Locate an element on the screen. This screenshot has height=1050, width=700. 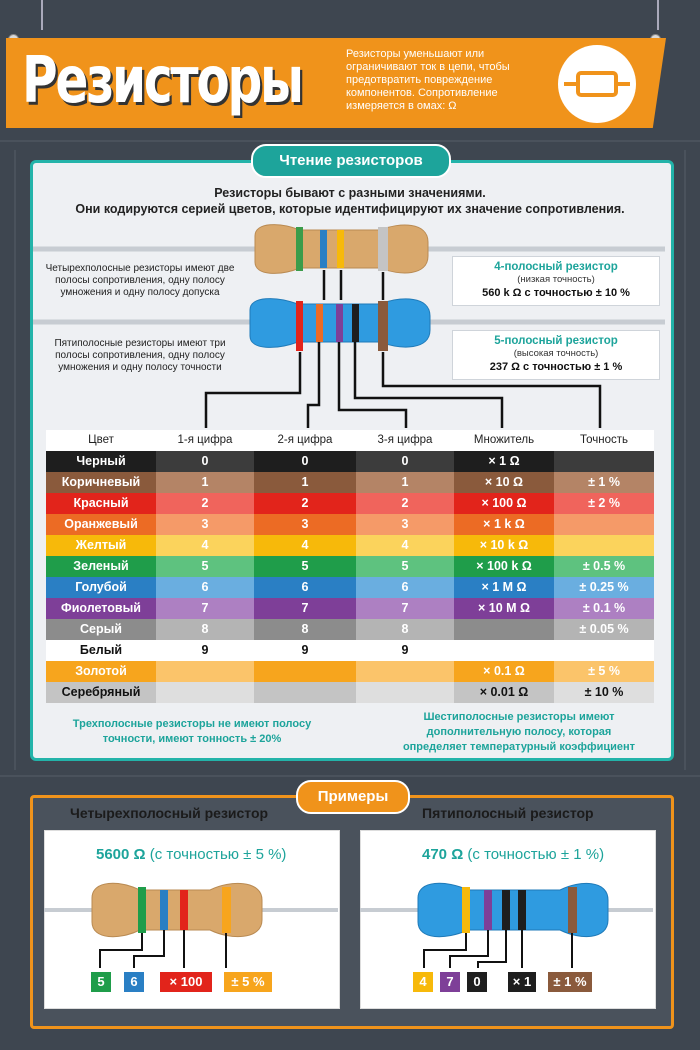
section-title-reading: Чтение резисторов is located at coordinates (351, 161).